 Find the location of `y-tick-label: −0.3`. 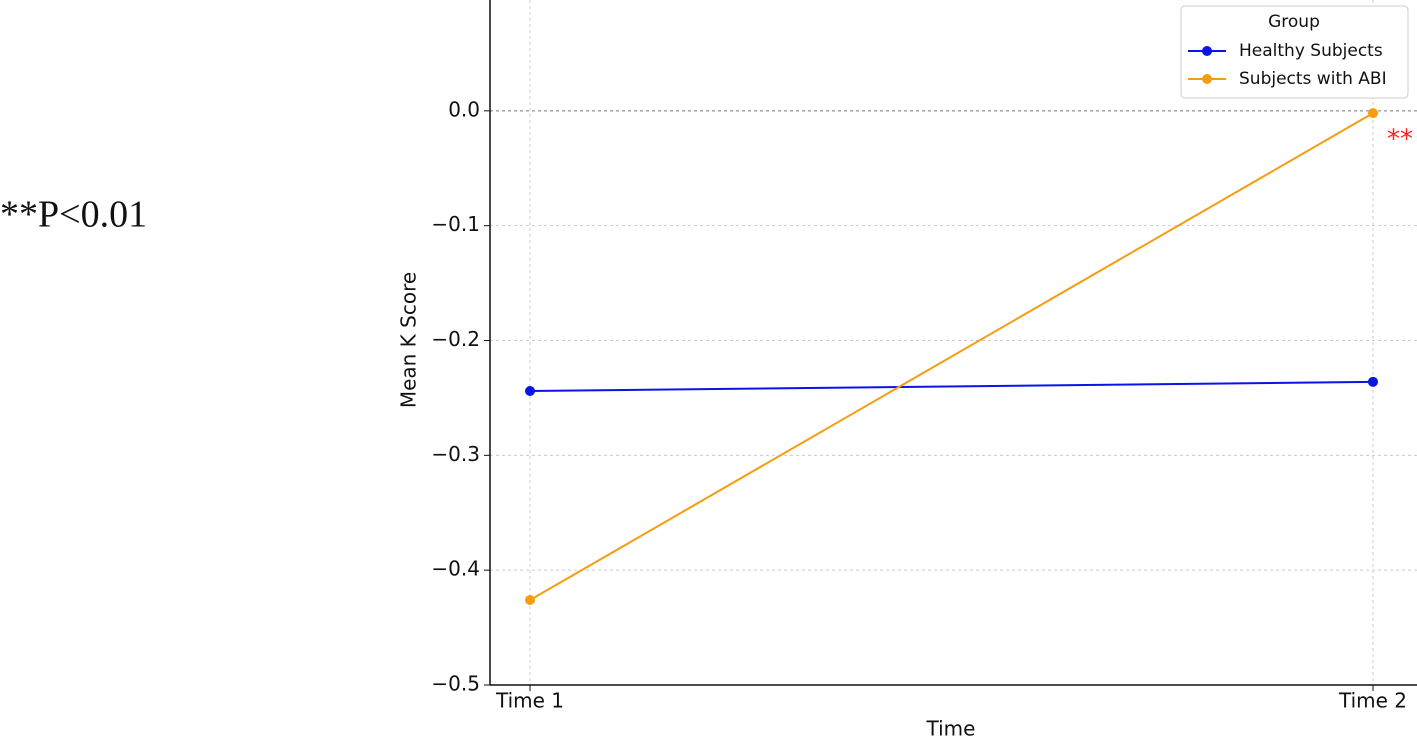

y-tick-label: −0.3 is located at coordinates (455, 454).